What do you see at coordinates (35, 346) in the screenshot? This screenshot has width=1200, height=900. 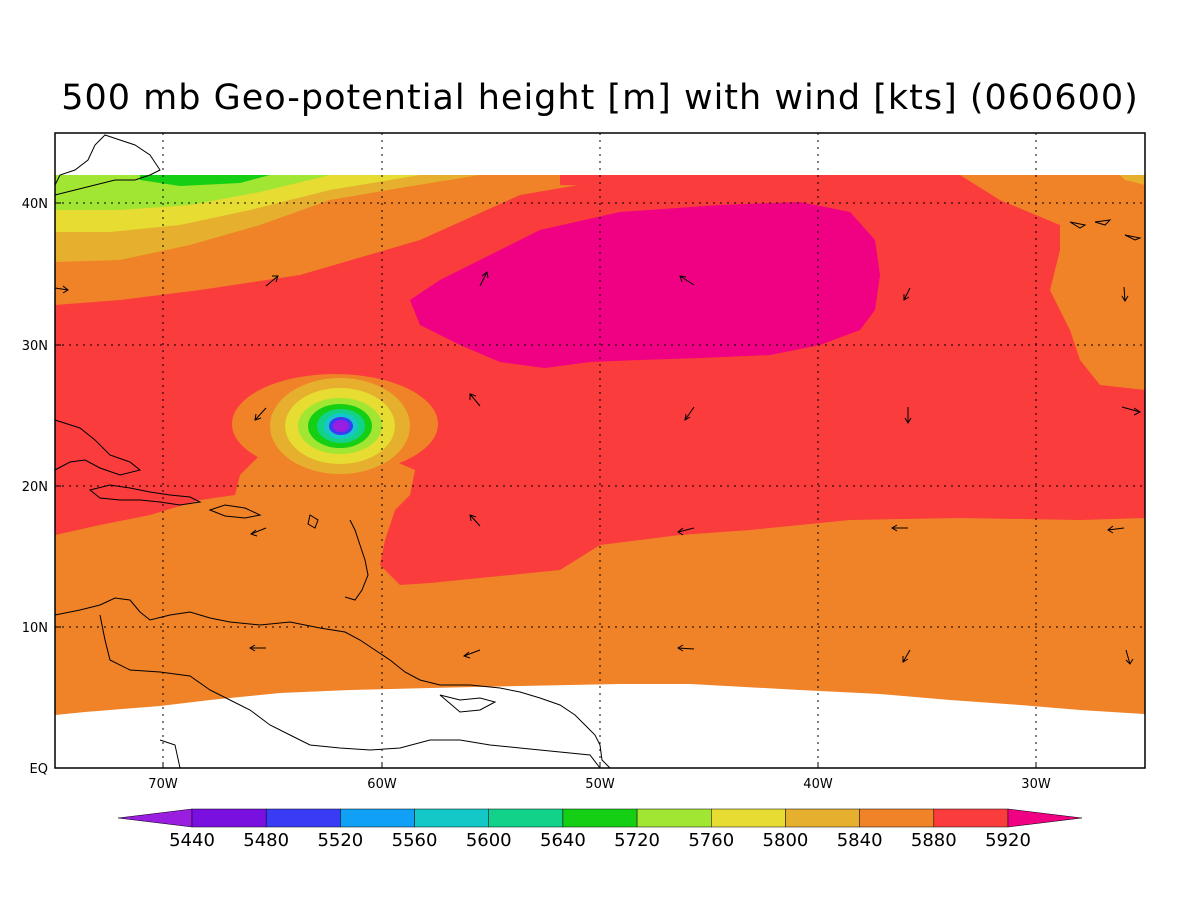 I see `lat-label: 30N` at bounding box center [35, 346].